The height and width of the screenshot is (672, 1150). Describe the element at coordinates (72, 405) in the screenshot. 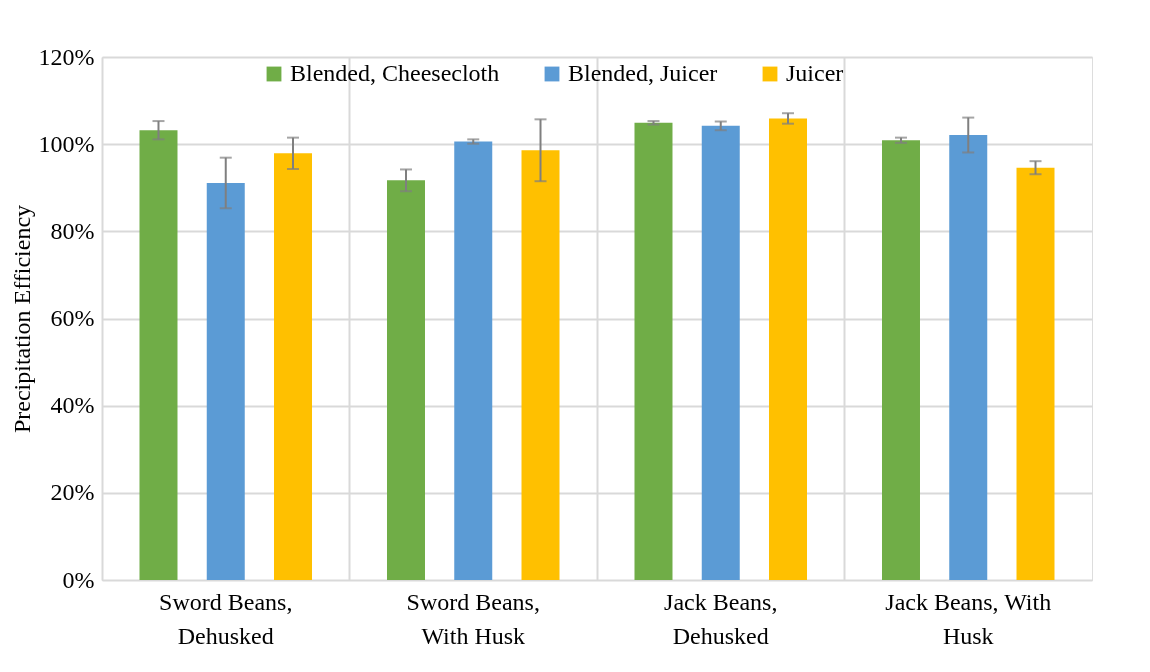

I see `y-tick-label: 40%` at that location.